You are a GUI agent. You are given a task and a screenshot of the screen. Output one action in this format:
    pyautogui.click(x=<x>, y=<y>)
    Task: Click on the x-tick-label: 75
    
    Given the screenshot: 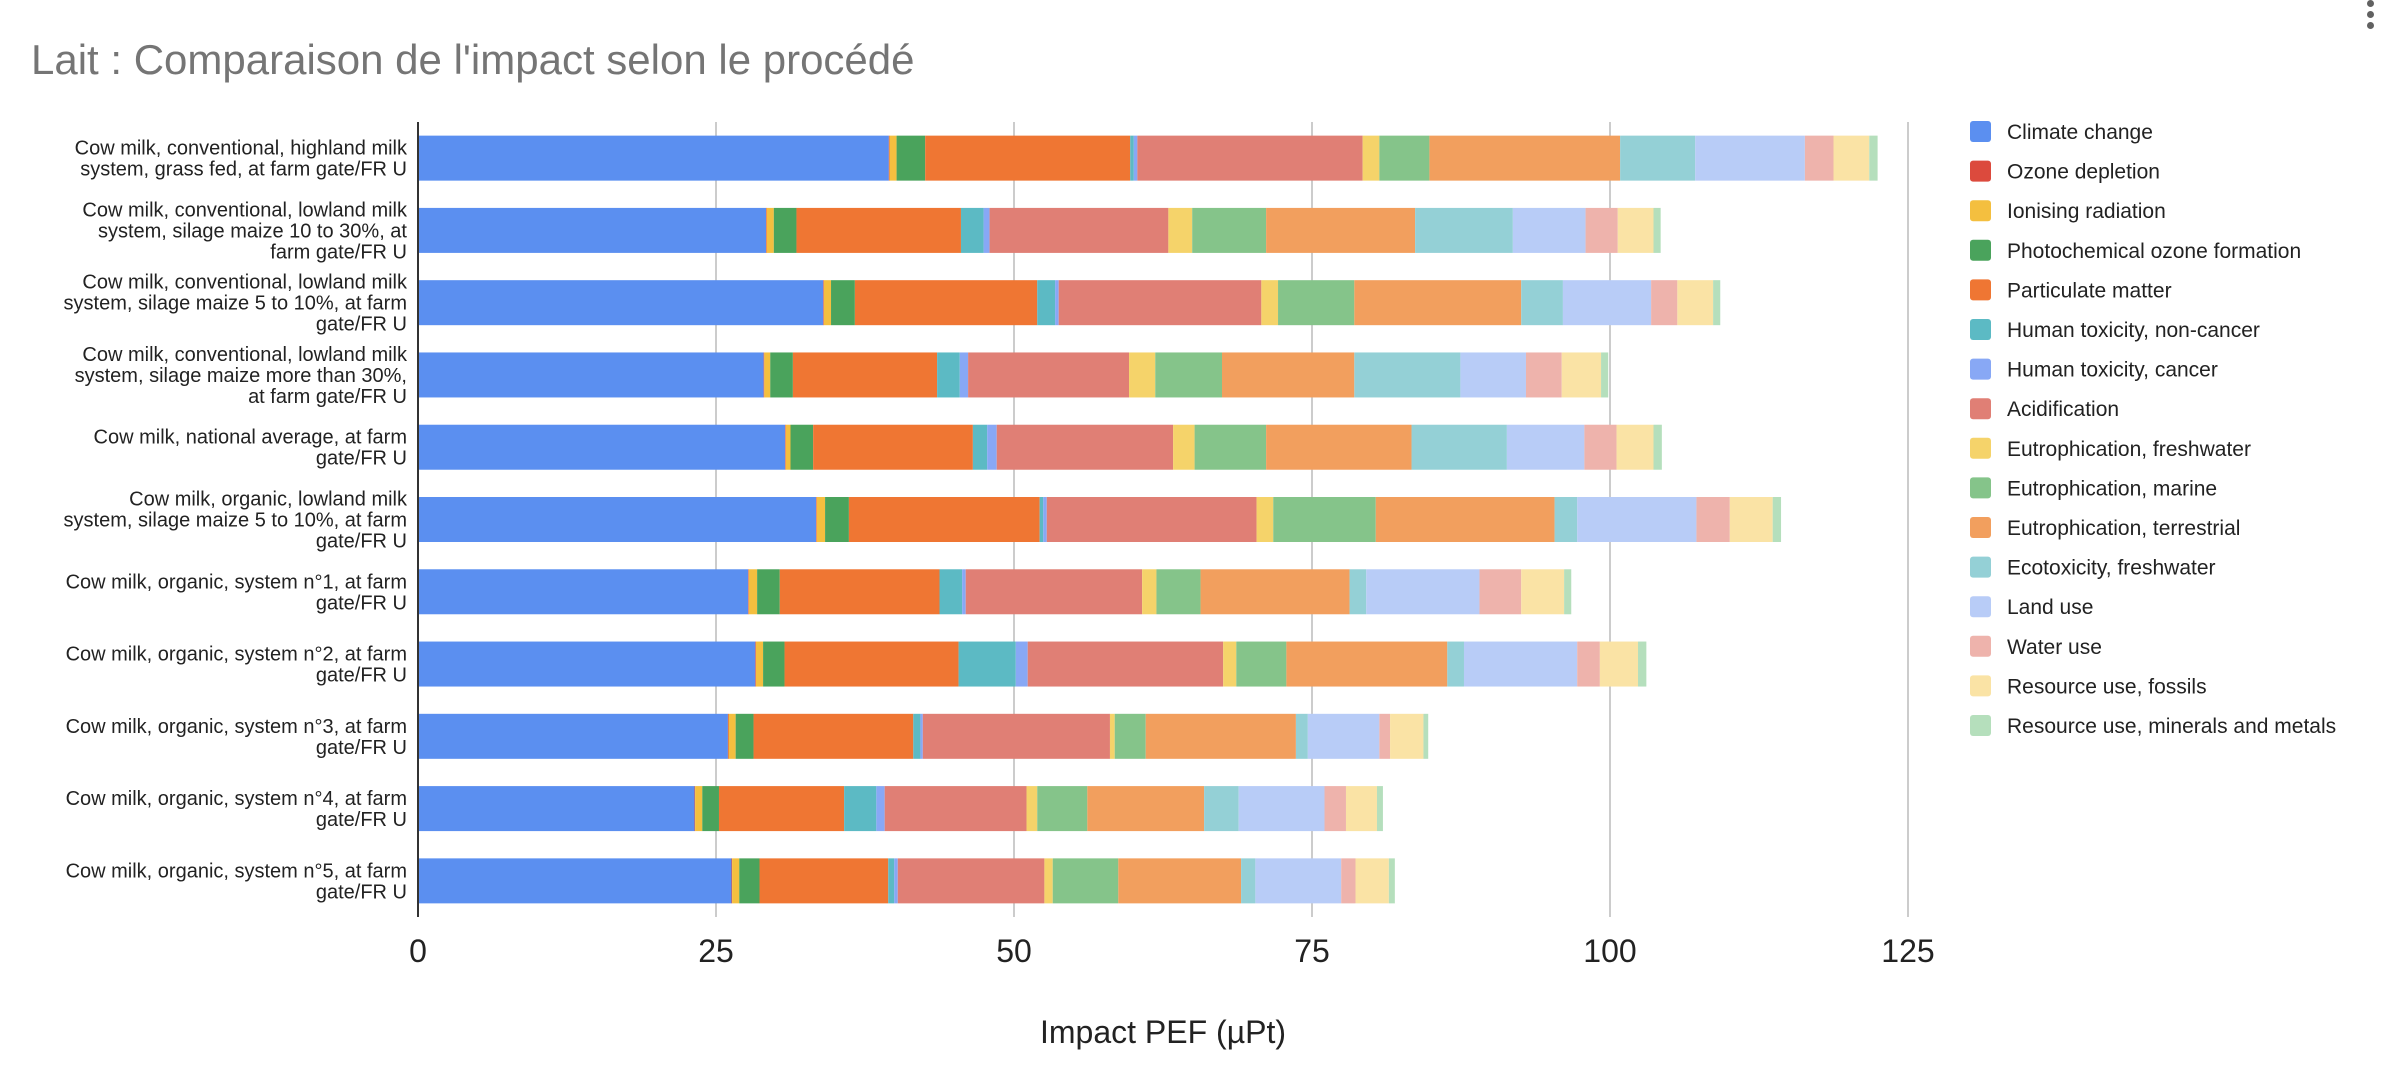 What is the action you would take?
    pyautogui.click(x=1312, y=951)
    